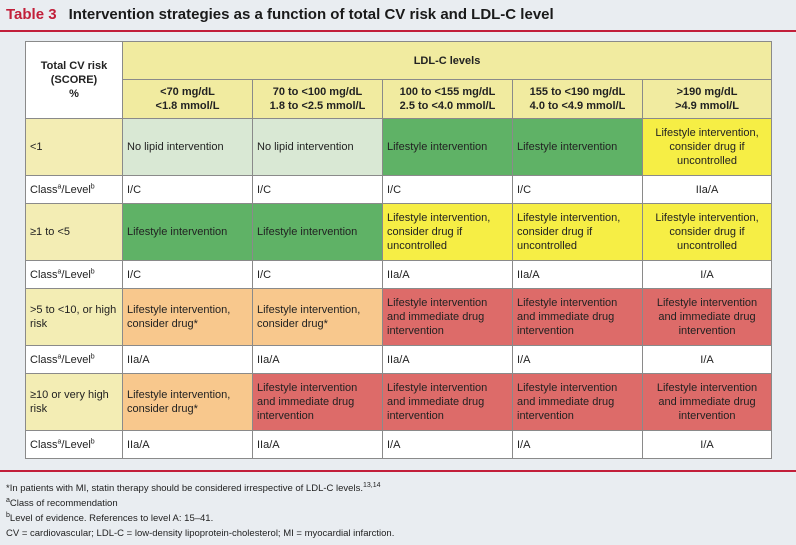 Image resolution: width=796 pixels, height=545 pixels. I want to click on risk-label: ≥1 to <5, so click(74, 232).